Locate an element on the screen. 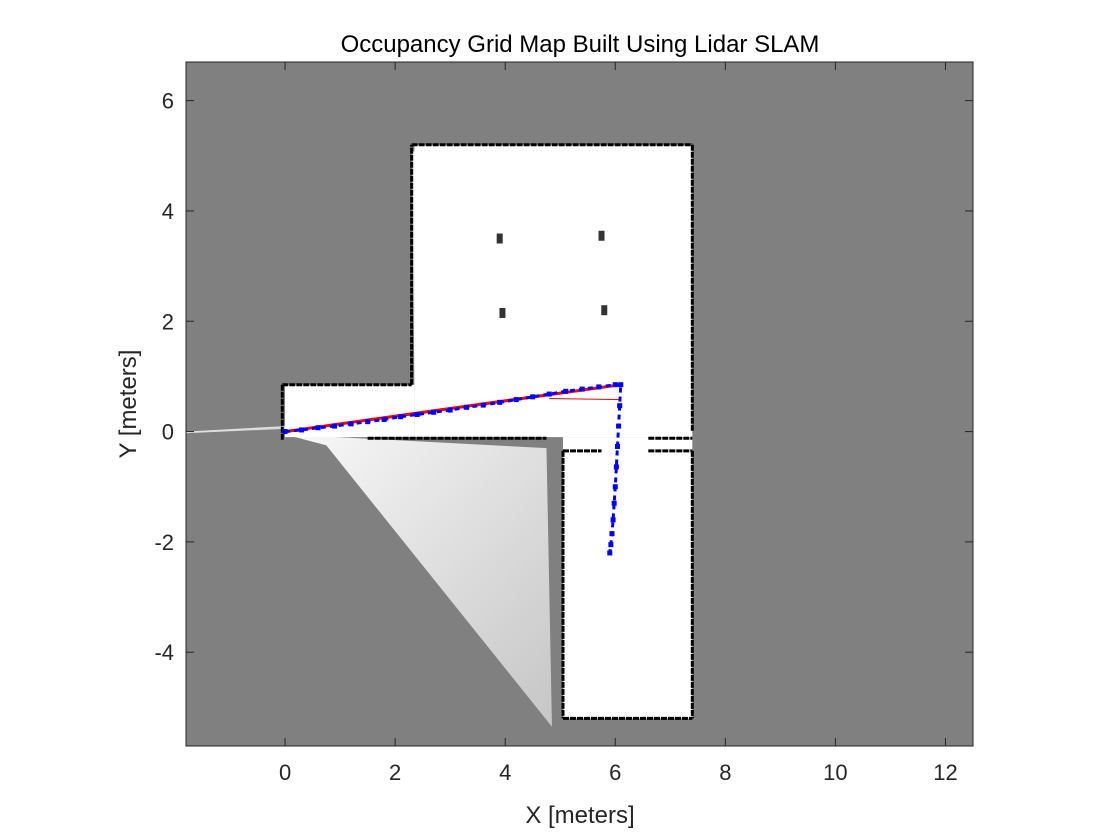 The width and height of the screenshot is (1120, 840). y-tick-label: -2 is located at coordinates (164, 542).